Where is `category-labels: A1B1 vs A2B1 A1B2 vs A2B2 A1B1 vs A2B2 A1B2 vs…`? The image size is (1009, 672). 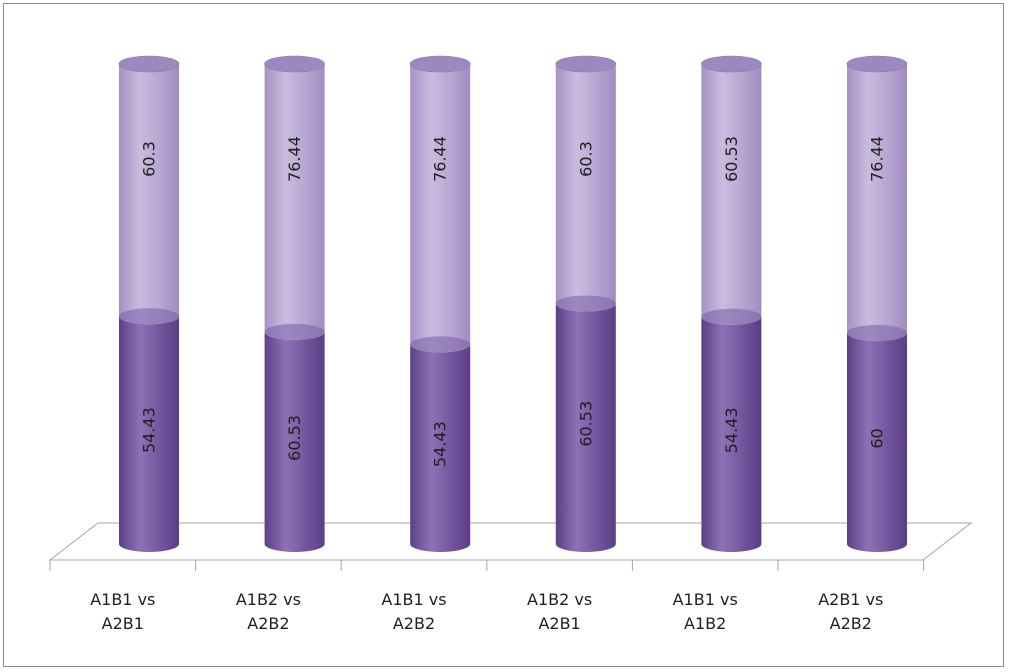 category-labels: A1B1 vs A2B1 A1B2 vs A2B2 A1B1 vs A2B2 A1B2 vs… is located at coordinates (486, 611).